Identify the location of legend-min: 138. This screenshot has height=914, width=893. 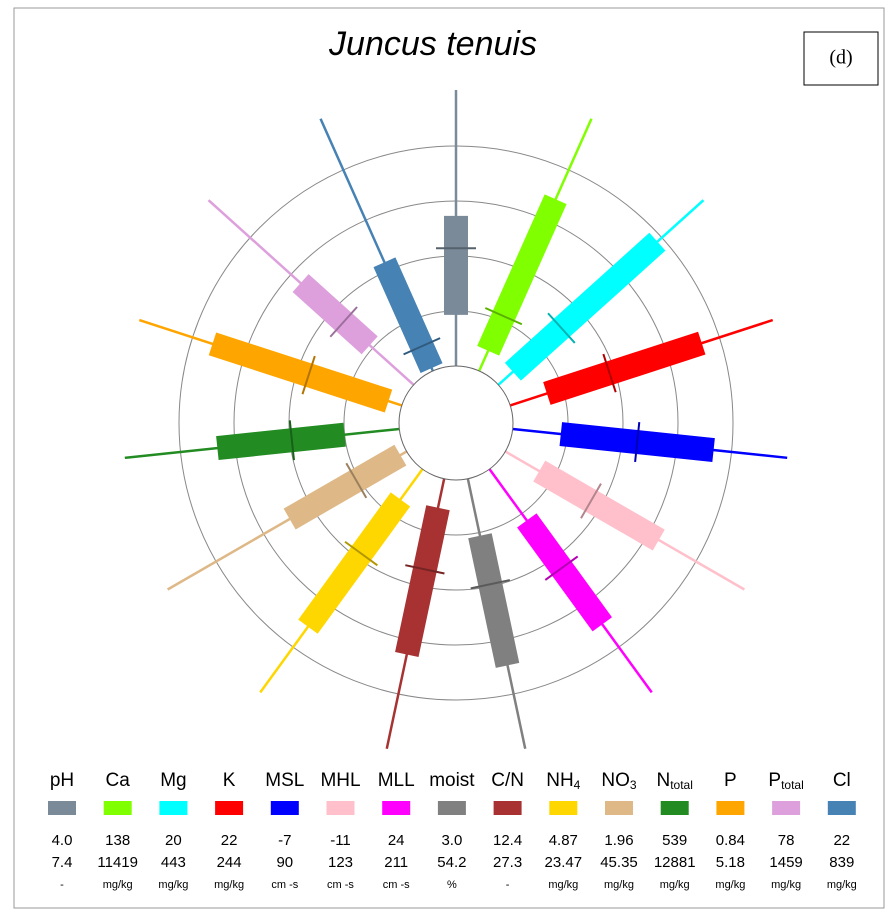
(117, 840).